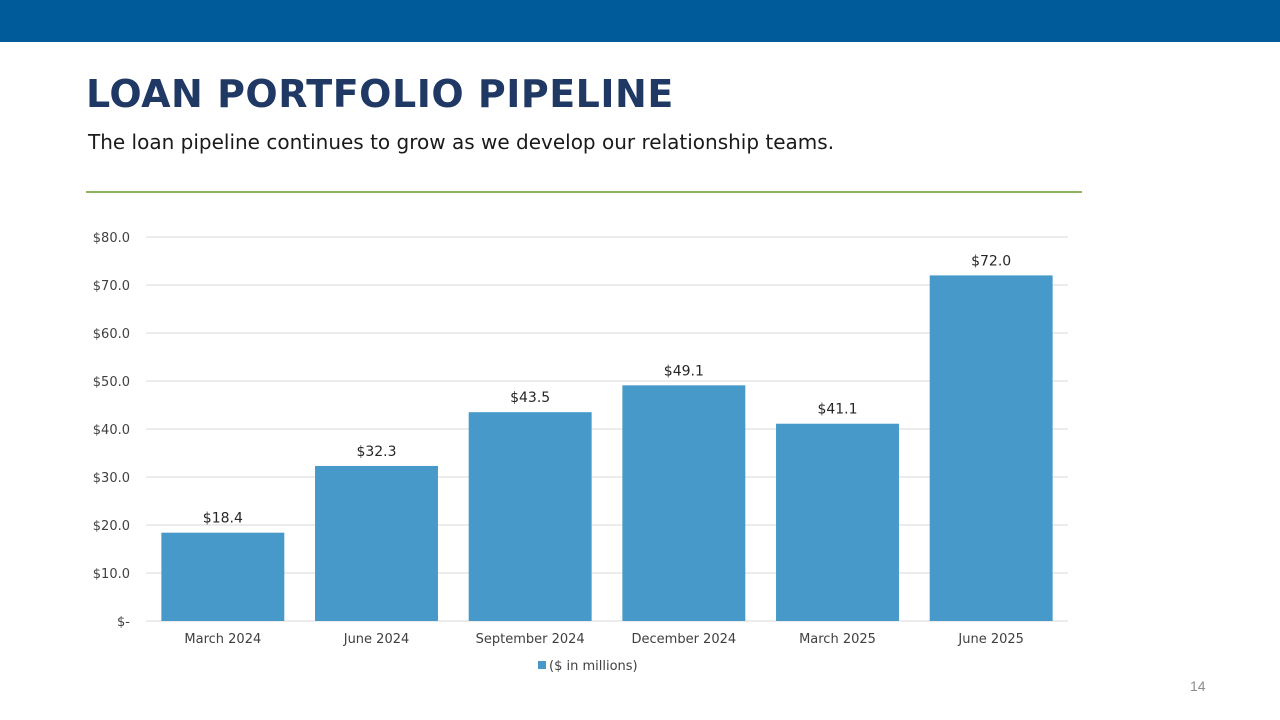 The height and width of the screenshot is (720, 1280). What do you see at coordinates (111, 526) in the screenshot?
I see `y-tick-label: $20.0` at bounding box center [111, 526].